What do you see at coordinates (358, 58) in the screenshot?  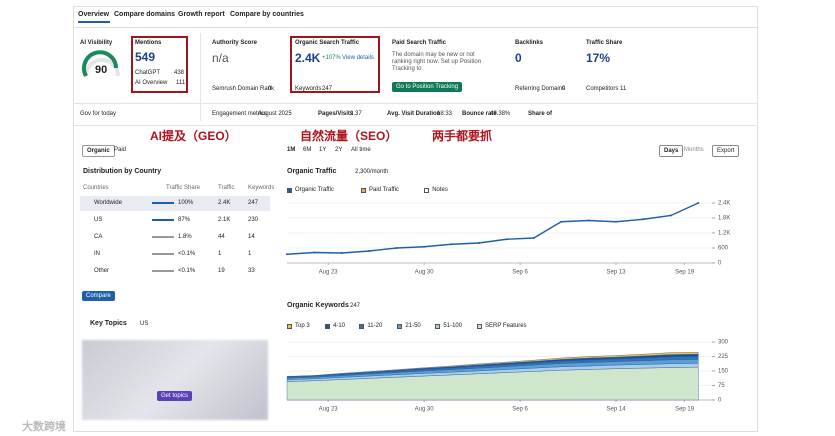 I see `link: View details` at bounding box center [358, 58].